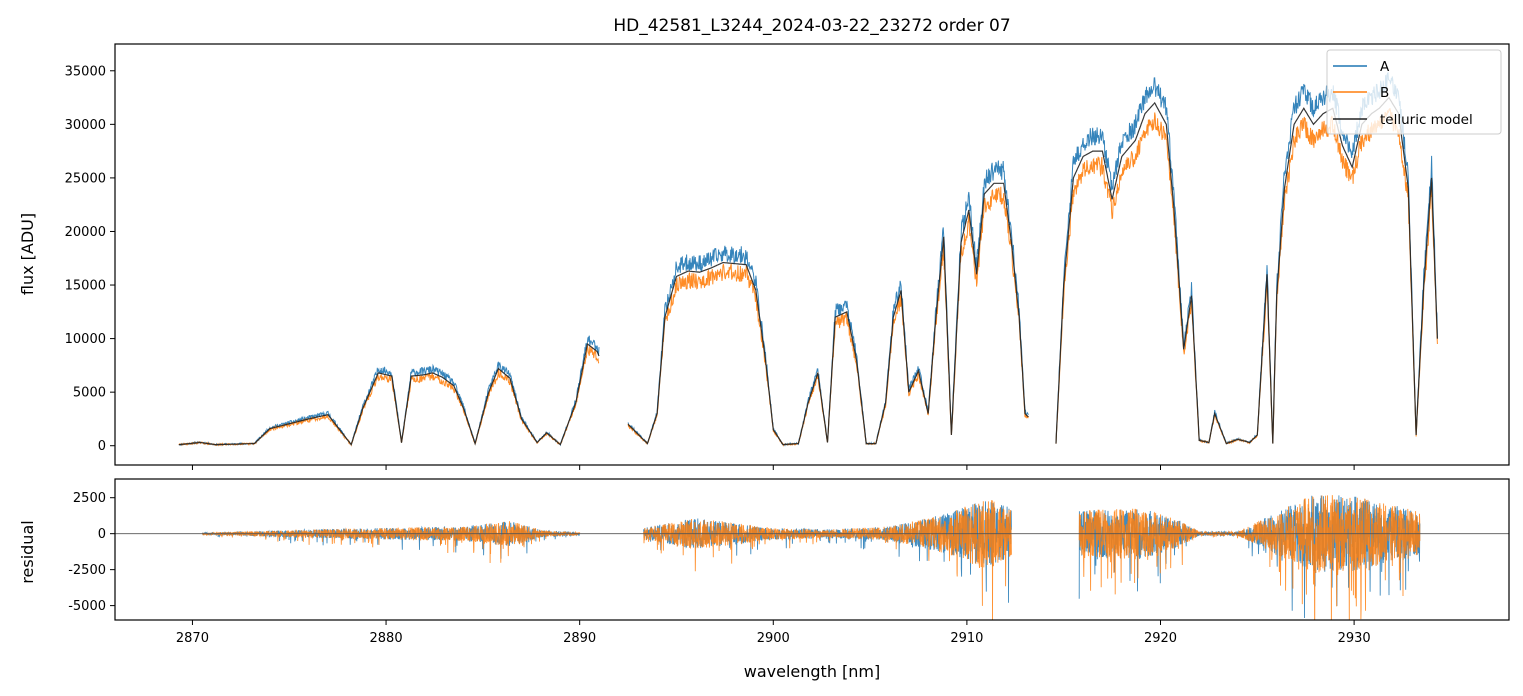 Image resolution: width=1523 pixels, height=696 pixels. Describe the element at coordinates (87, 570) in the screenshot. I see `residual-y-tick-label: -2500` at that location.